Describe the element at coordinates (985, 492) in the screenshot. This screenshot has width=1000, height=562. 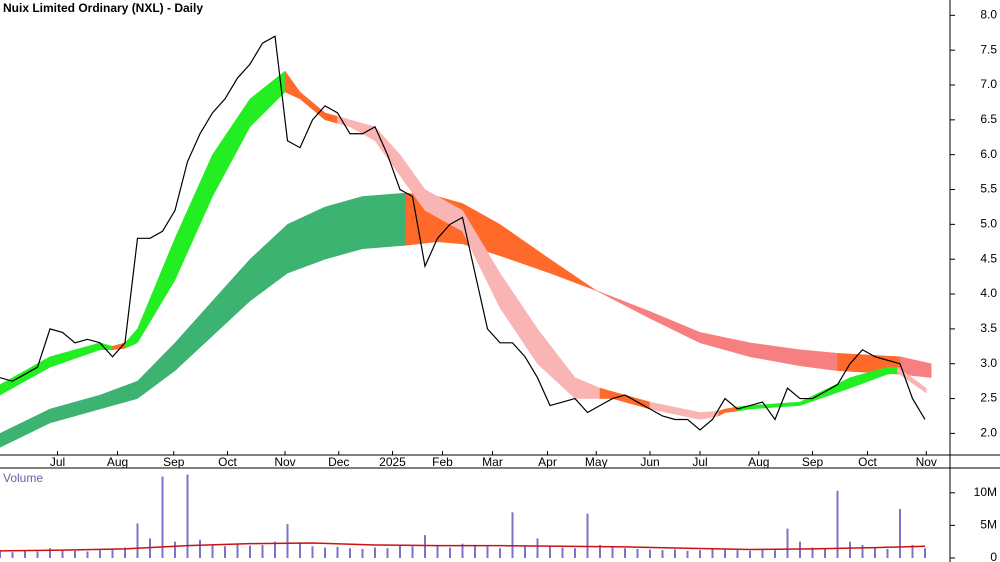
I see `y-tick-label: 10M` at that location.